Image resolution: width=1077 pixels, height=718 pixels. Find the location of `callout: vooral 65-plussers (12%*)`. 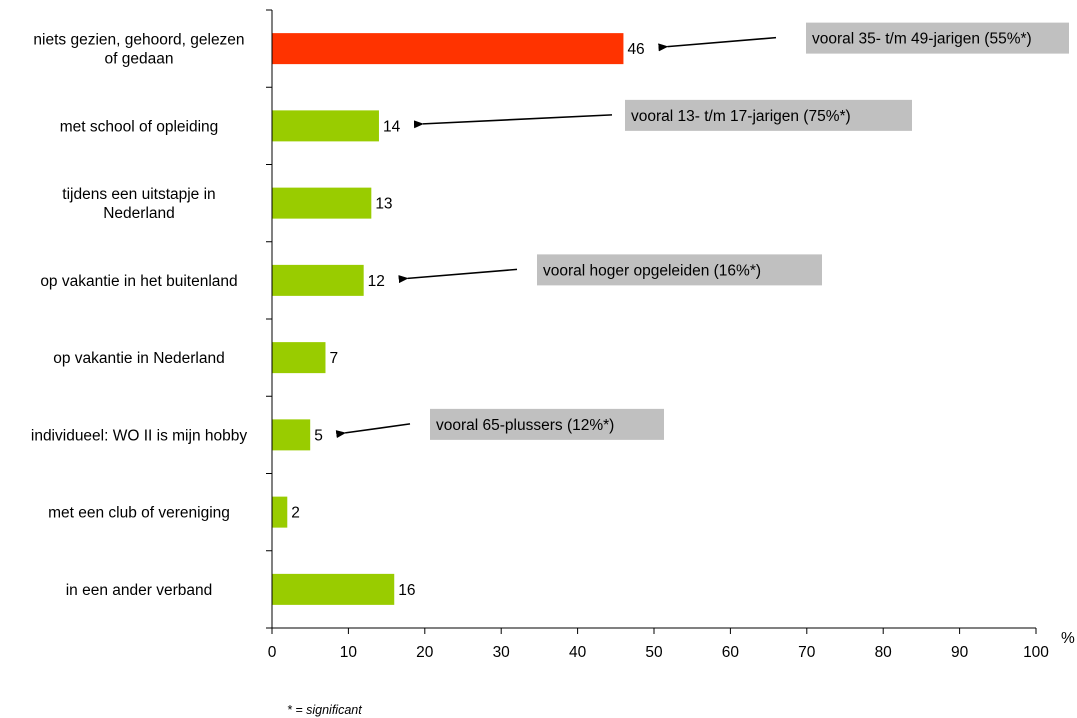

callout: vooral 65-plussers (12%*) is located at coordinates (499, 424).